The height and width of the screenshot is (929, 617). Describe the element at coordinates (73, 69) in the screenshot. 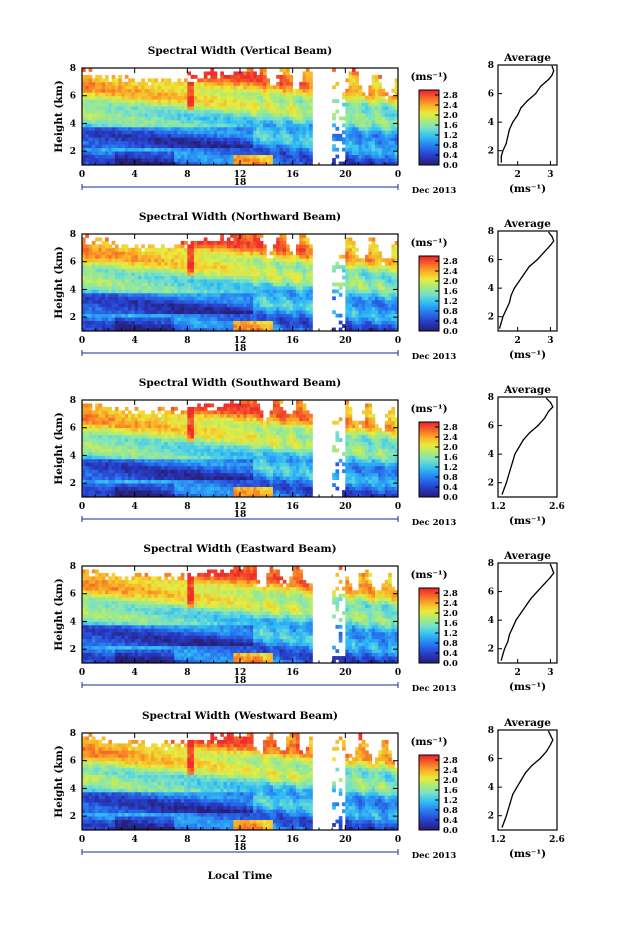

I see `y-tick-label: 8` at that location.